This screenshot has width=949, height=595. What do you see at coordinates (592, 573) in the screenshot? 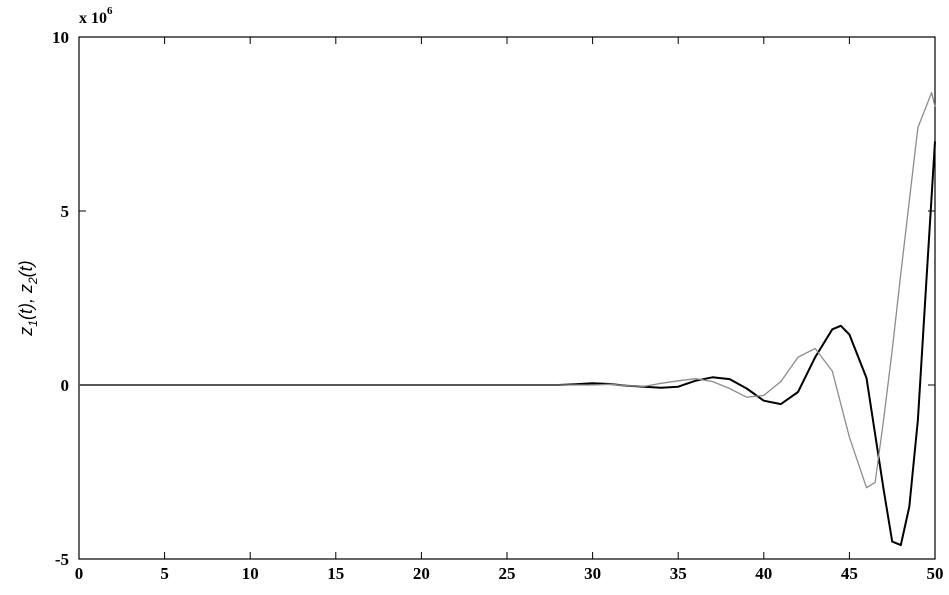
I see `x-tick-label: 30` at bounding box center [592, 573].